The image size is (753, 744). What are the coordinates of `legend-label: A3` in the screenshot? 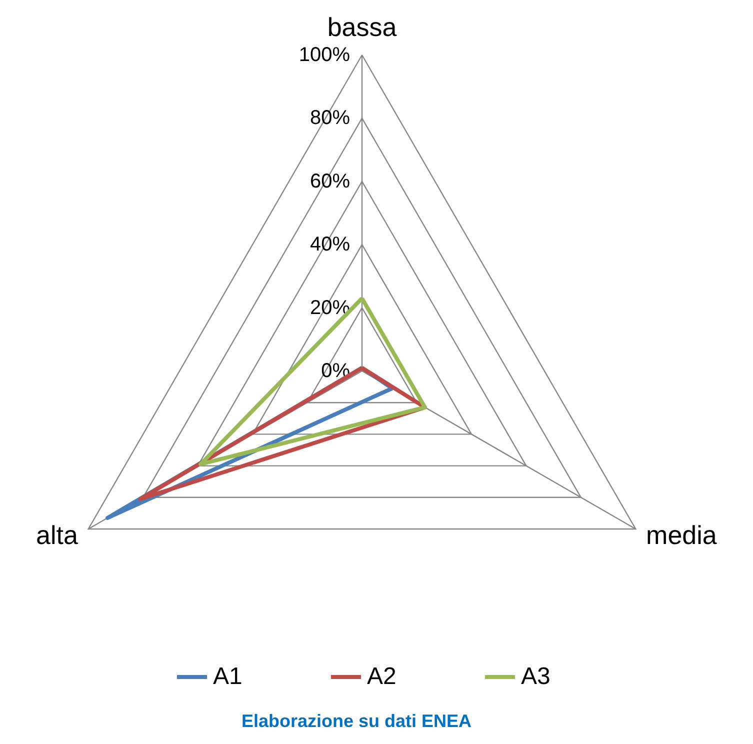 It's located at (535, 676).